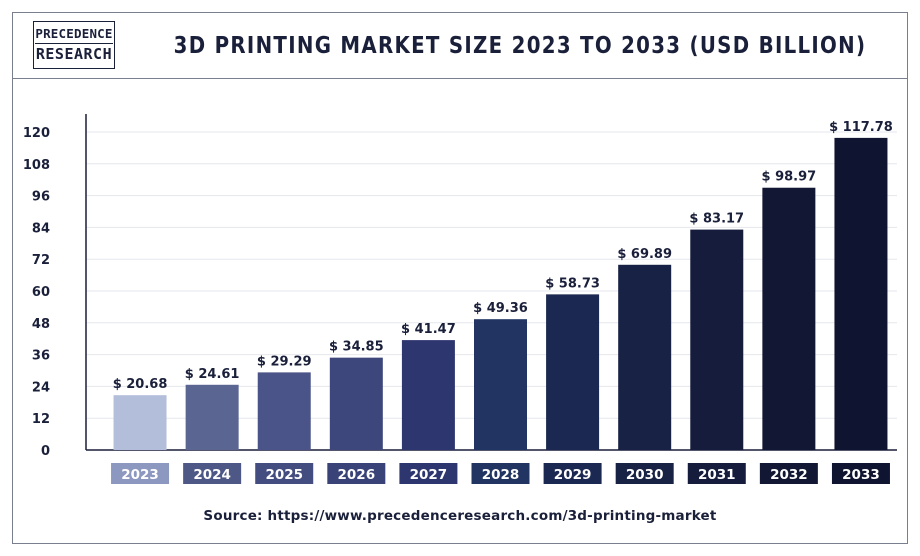  I want to click on logo-line-1: PRECEDENCE, so click(74, 36).